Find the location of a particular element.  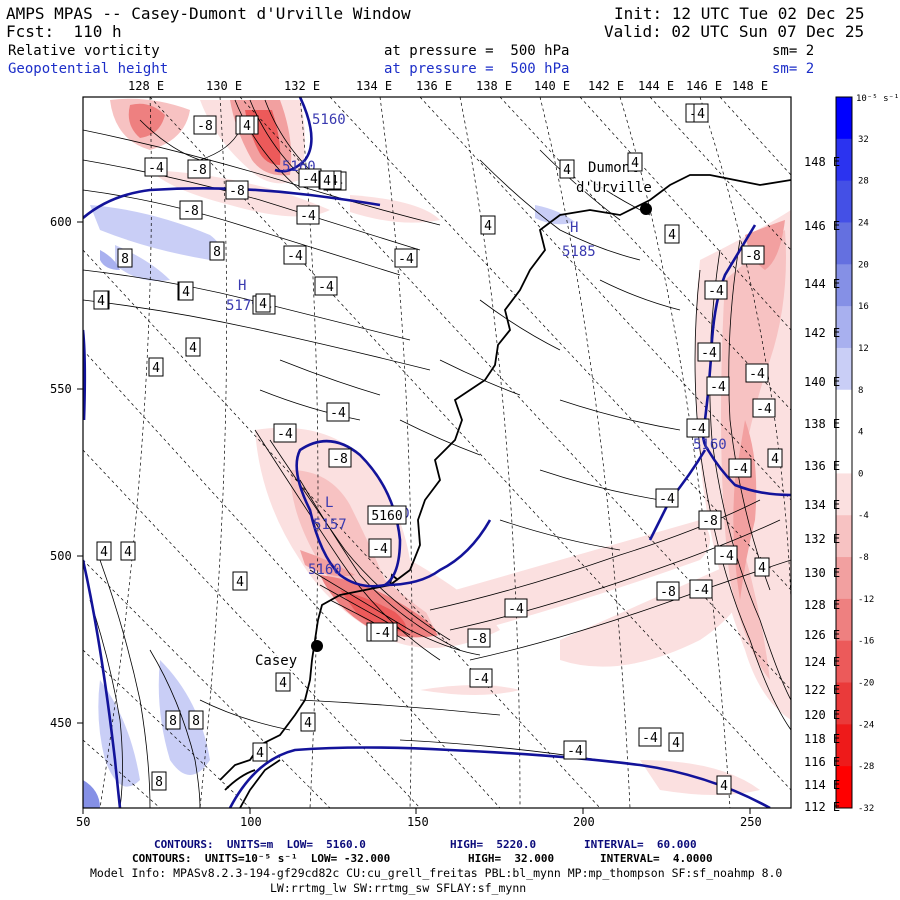

vorticity-label: 5160 is located at coordinates (386, 516).